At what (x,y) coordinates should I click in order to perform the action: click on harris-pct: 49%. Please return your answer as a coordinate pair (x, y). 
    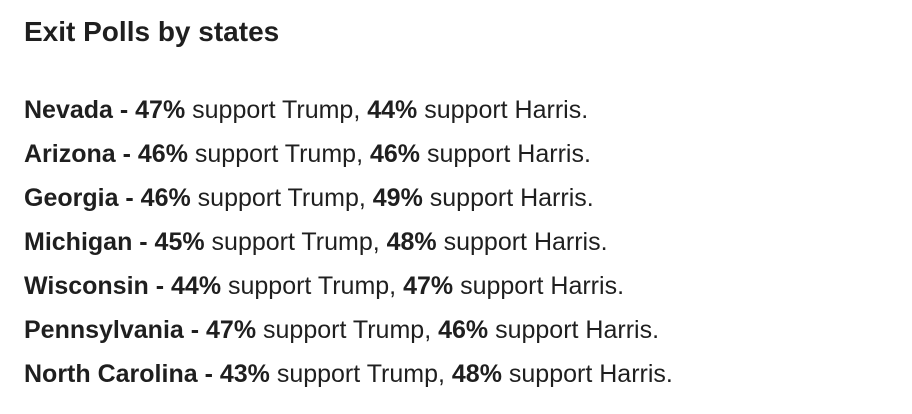
    Looking at the image, I should click on (397, 198).